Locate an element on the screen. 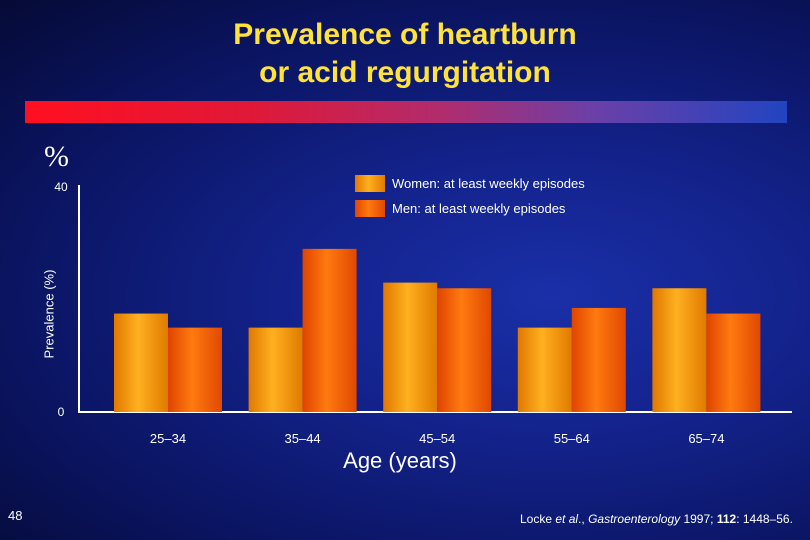 This screenshot has width=810, height=540. title-line-1: Prevalence of heartburn is located at coordinates (405, 34).